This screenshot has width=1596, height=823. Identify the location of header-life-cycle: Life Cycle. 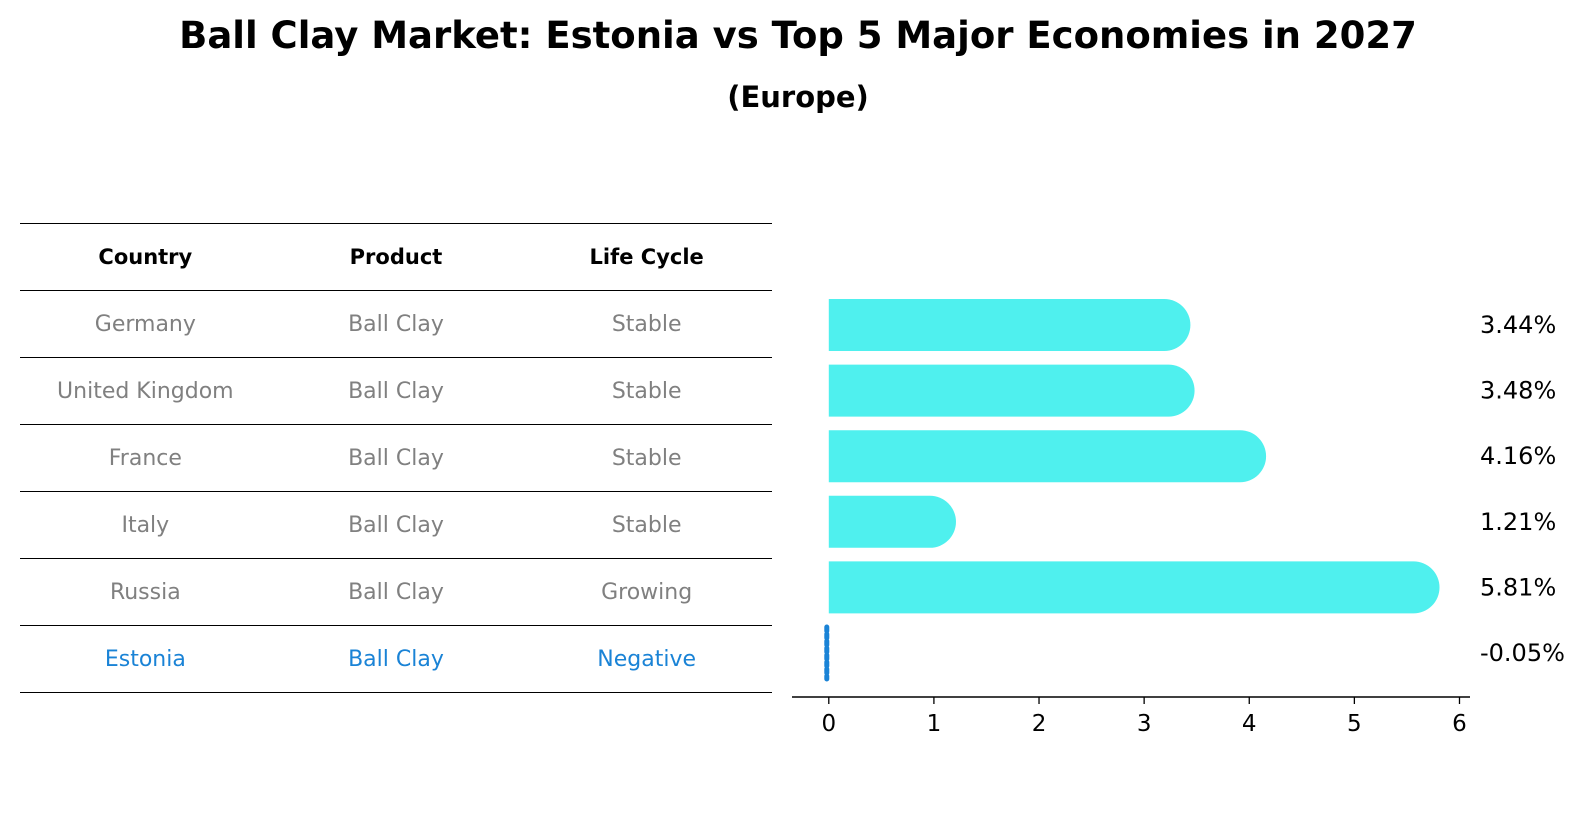
(646, 257).